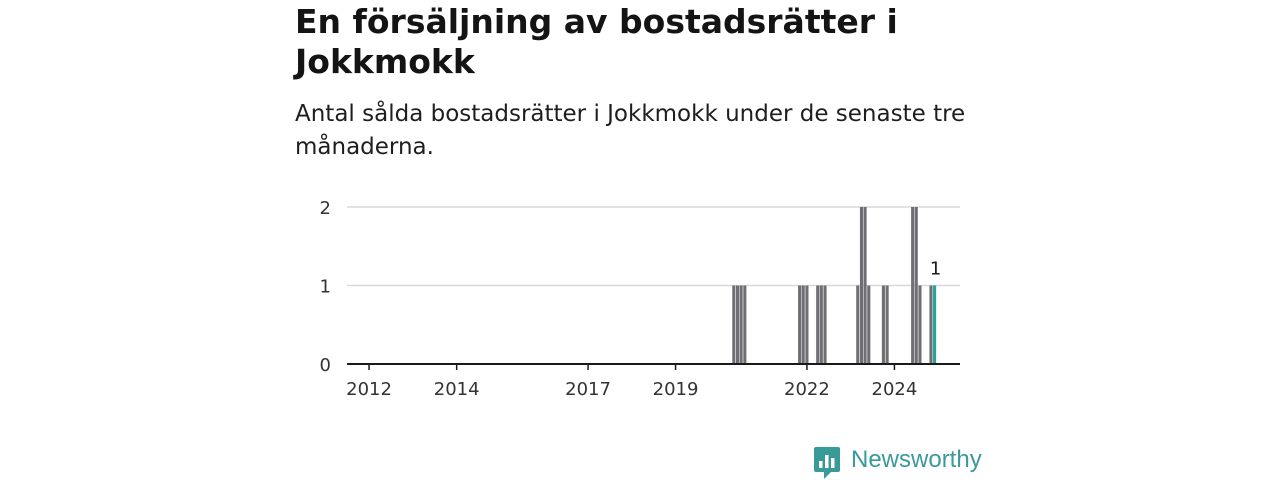 The height and width of the screenshot is (480, 1280). I want to click on x-tick-label: 2014, so click(457, 389).